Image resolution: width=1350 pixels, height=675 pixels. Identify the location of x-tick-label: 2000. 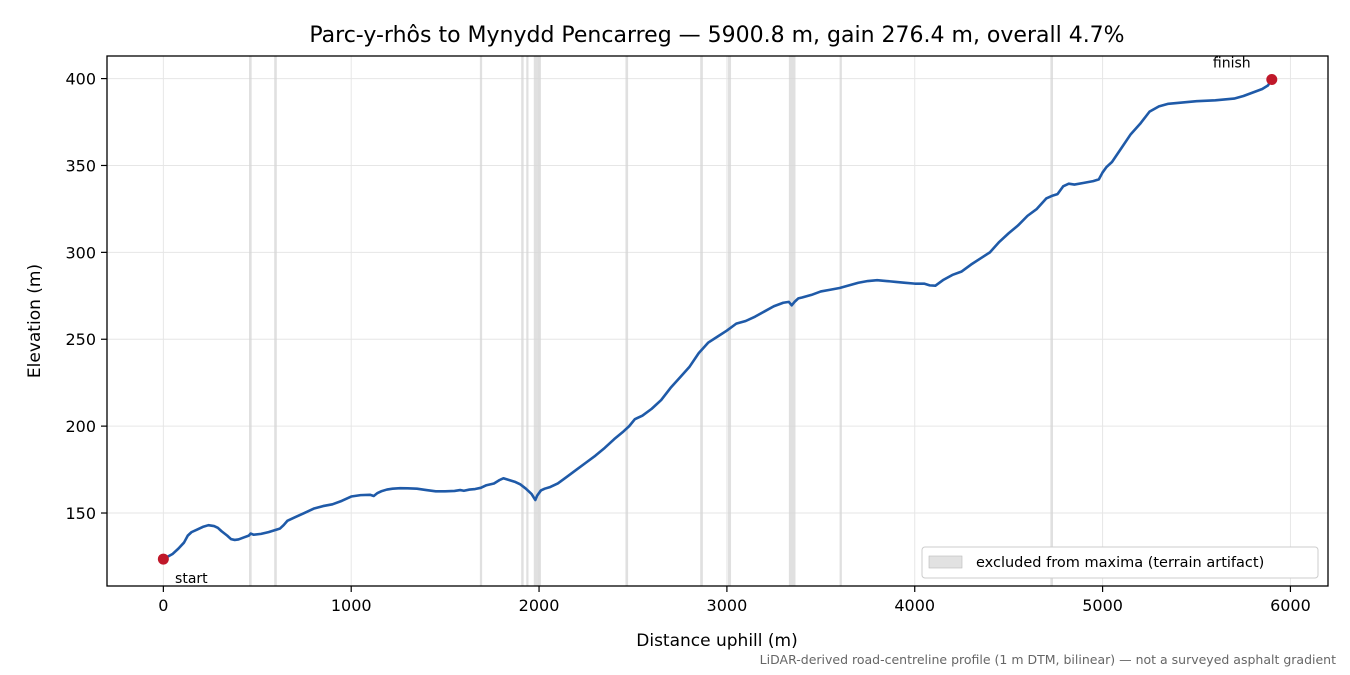
(539, 605).